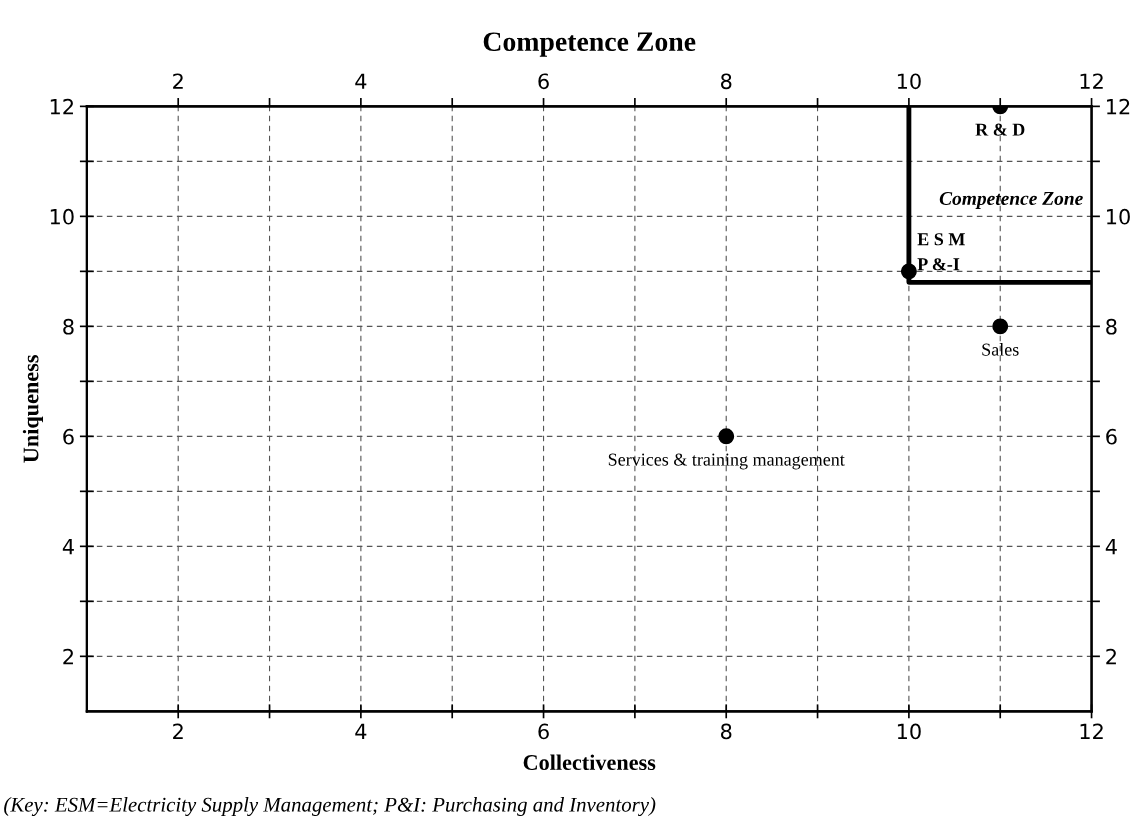 The height and width of the screenshot is (831, 1143). What do you see at coordinates (361, 731) in the screenshot?
I see `x-tick-label: 4` at bounding box center [361, 731].